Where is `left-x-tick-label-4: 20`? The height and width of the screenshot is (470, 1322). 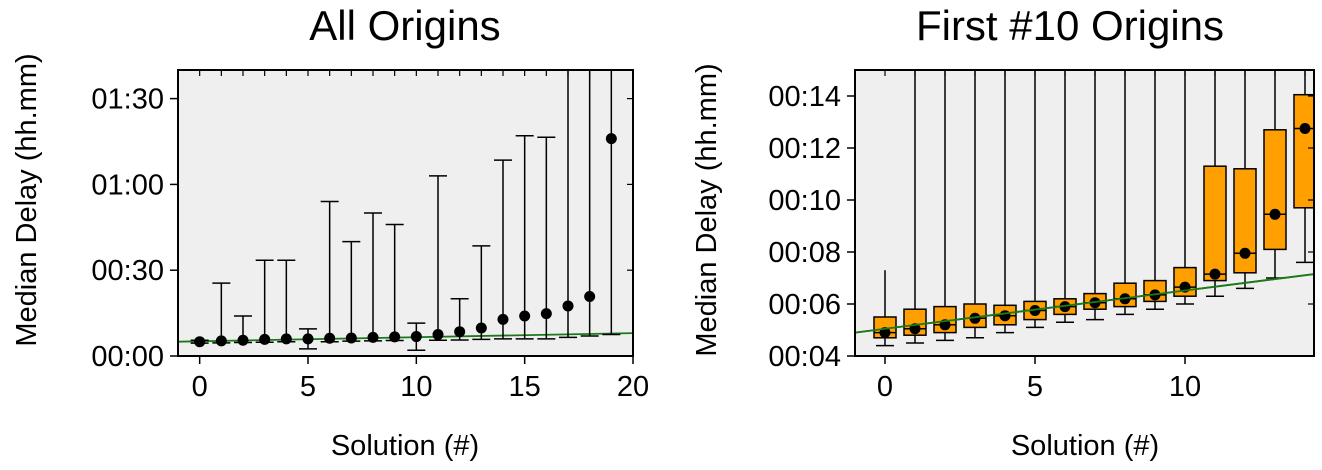 left-x-tick-label-4: 20 is located at coordinates (633, 387).